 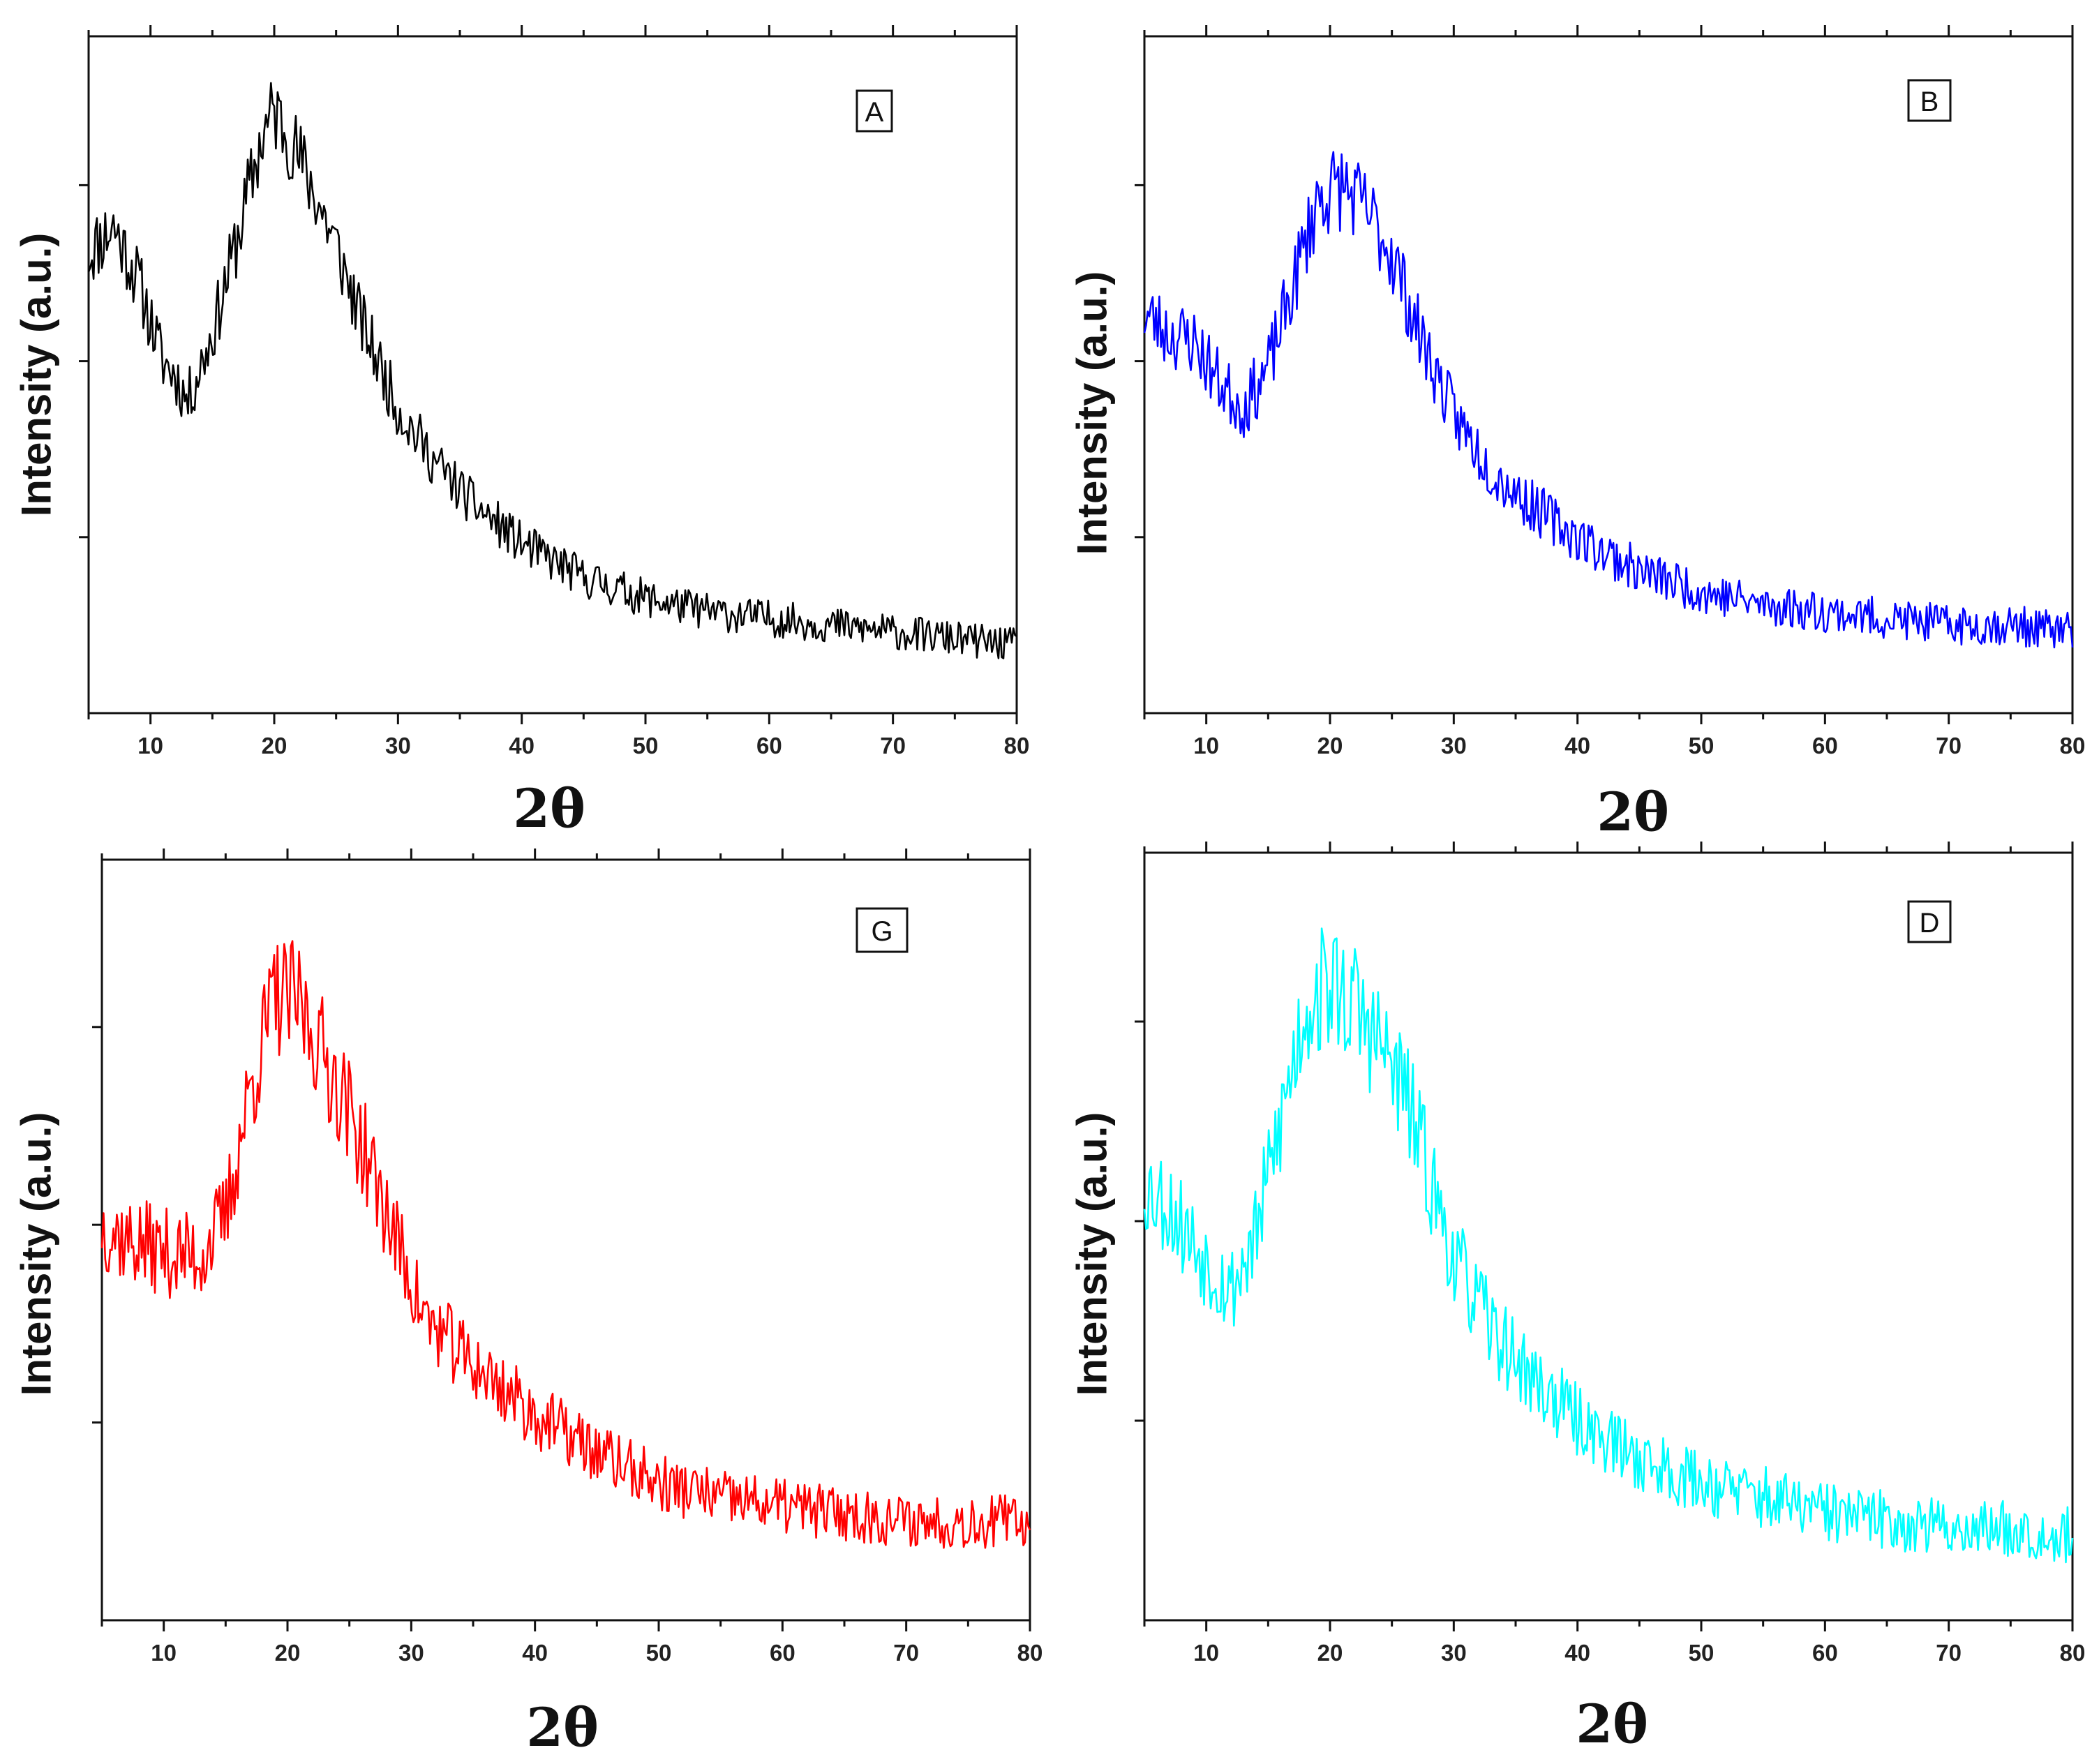 I want to click on panel-label: B, so click(x=1929, y=102).